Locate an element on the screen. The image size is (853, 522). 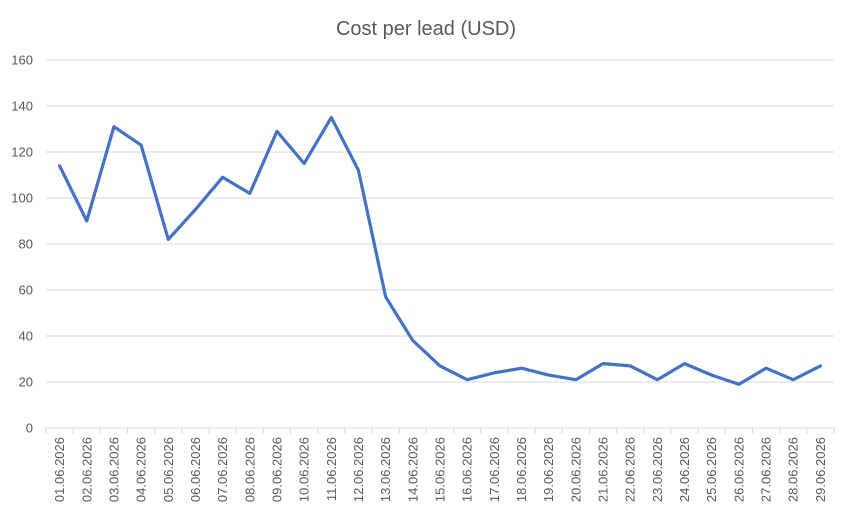
x-tick-label: 14.06.2026 is located at coordinates (412, 469).